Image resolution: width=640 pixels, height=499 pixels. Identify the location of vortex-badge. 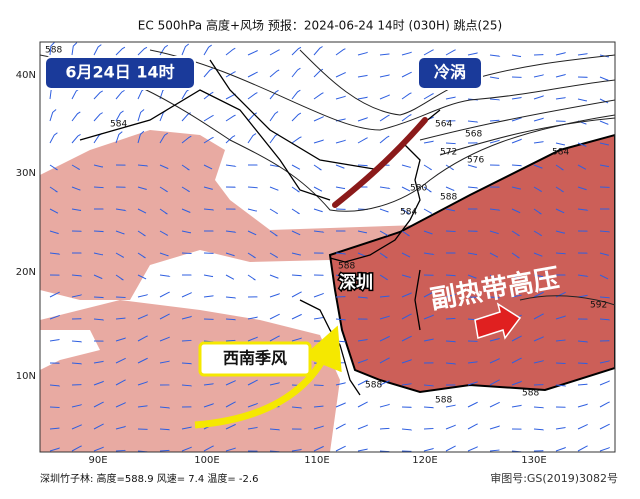
(450, 73).